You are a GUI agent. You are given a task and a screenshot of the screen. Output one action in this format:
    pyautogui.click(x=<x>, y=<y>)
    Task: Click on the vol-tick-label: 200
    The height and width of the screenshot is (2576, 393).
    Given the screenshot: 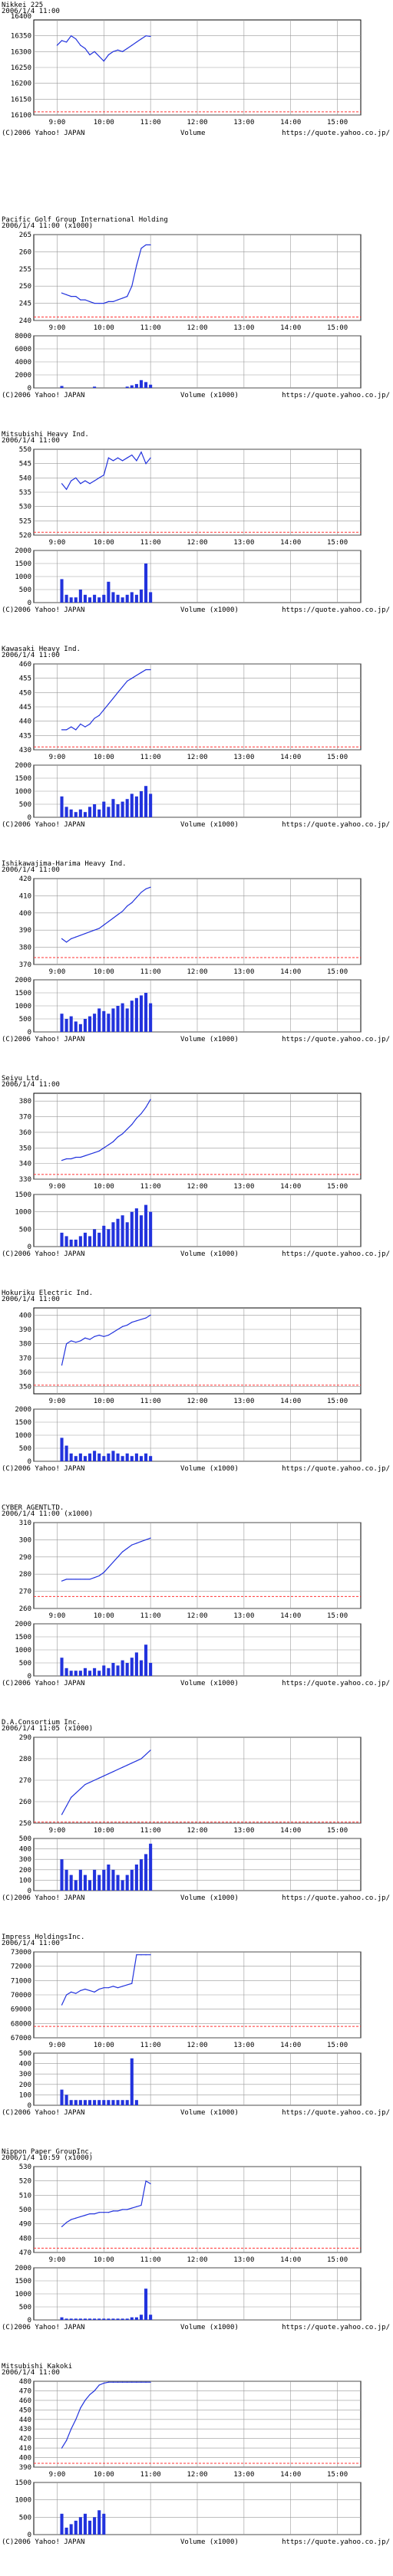 What is the action you would take?
    pyautogui.click(x=25, y=2086)
    